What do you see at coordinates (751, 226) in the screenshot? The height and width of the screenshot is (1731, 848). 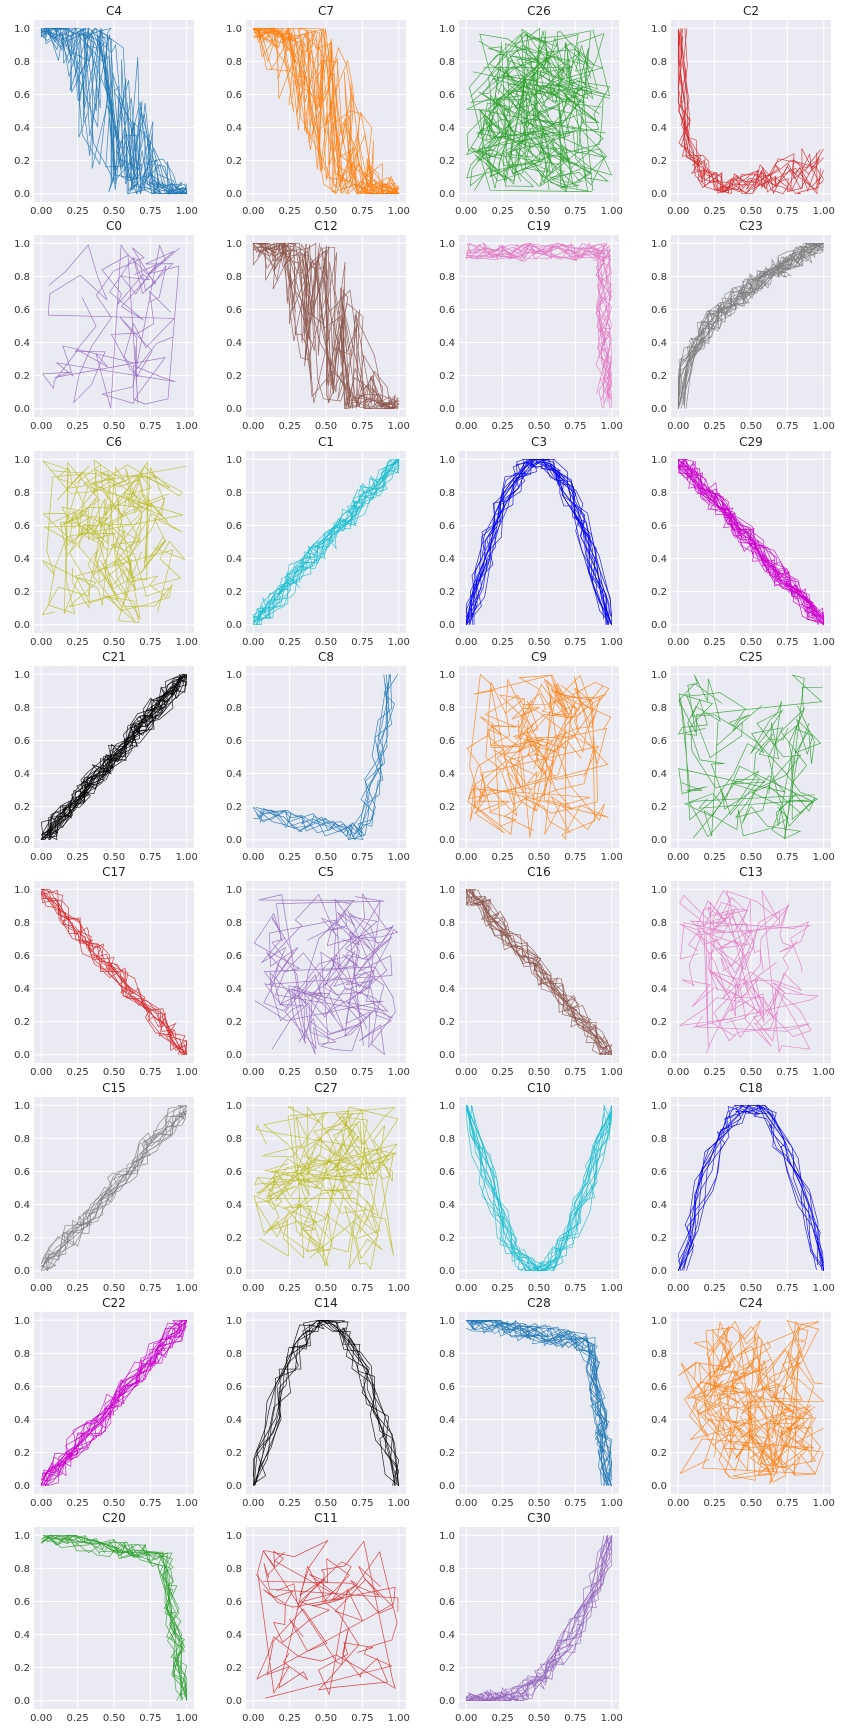 I see `panel-title: C23` at bounding box center [751, 226].